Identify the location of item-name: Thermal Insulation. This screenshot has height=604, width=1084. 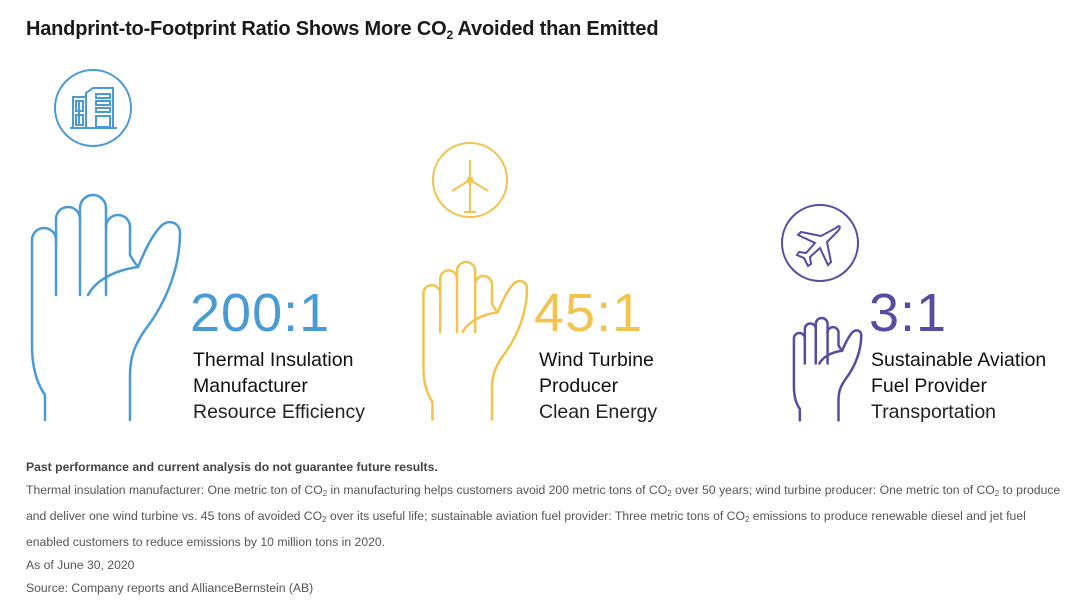
(273, 360).